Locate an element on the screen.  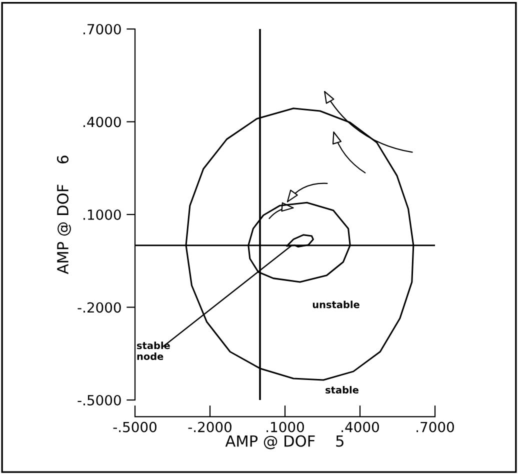
annotation: stable node is located at coordinates (153, 351).